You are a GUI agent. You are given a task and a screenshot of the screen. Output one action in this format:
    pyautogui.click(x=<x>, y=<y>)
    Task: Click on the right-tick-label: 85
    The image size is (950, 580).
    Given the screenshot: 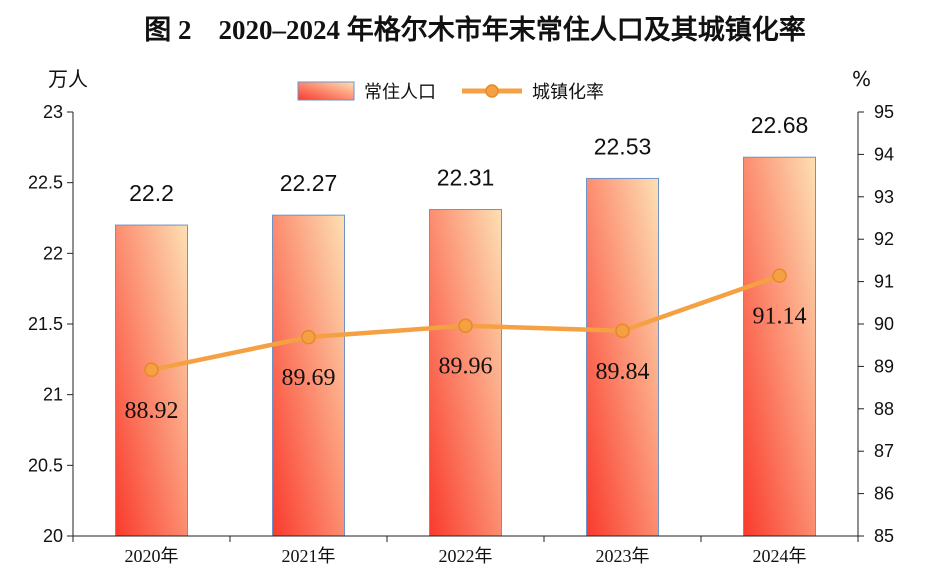 What is the action you would take?
    pyautogui.click(x=884, y=536)
    